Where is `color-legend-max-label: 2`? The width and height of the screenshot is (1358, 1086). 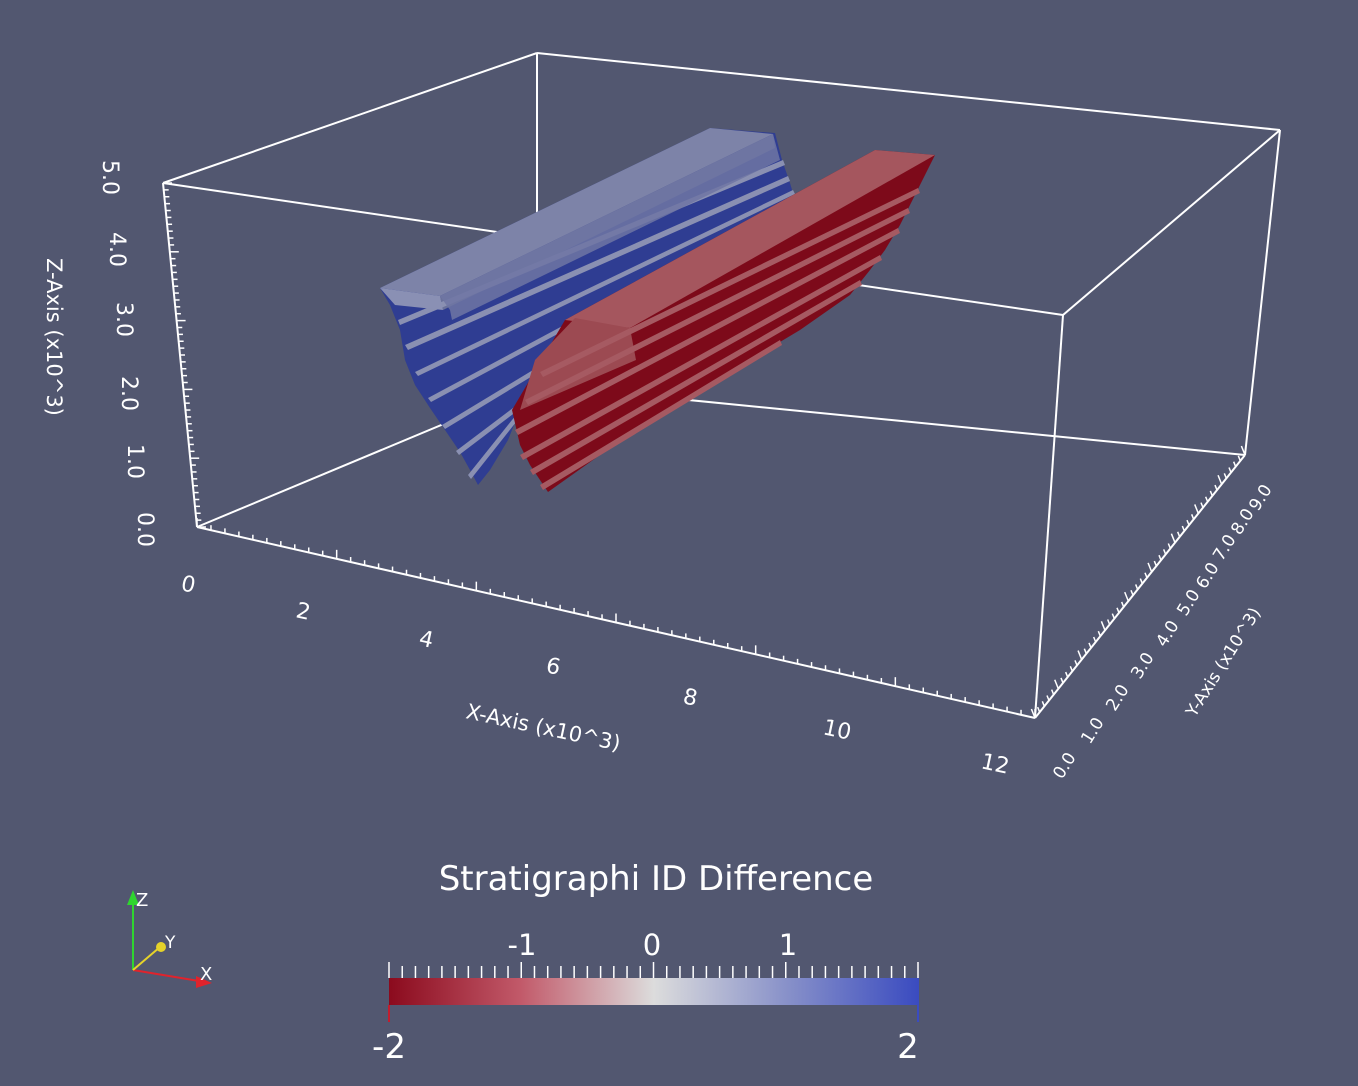 color-legend-max-label: 2 is located at coordinates (908, 1047).